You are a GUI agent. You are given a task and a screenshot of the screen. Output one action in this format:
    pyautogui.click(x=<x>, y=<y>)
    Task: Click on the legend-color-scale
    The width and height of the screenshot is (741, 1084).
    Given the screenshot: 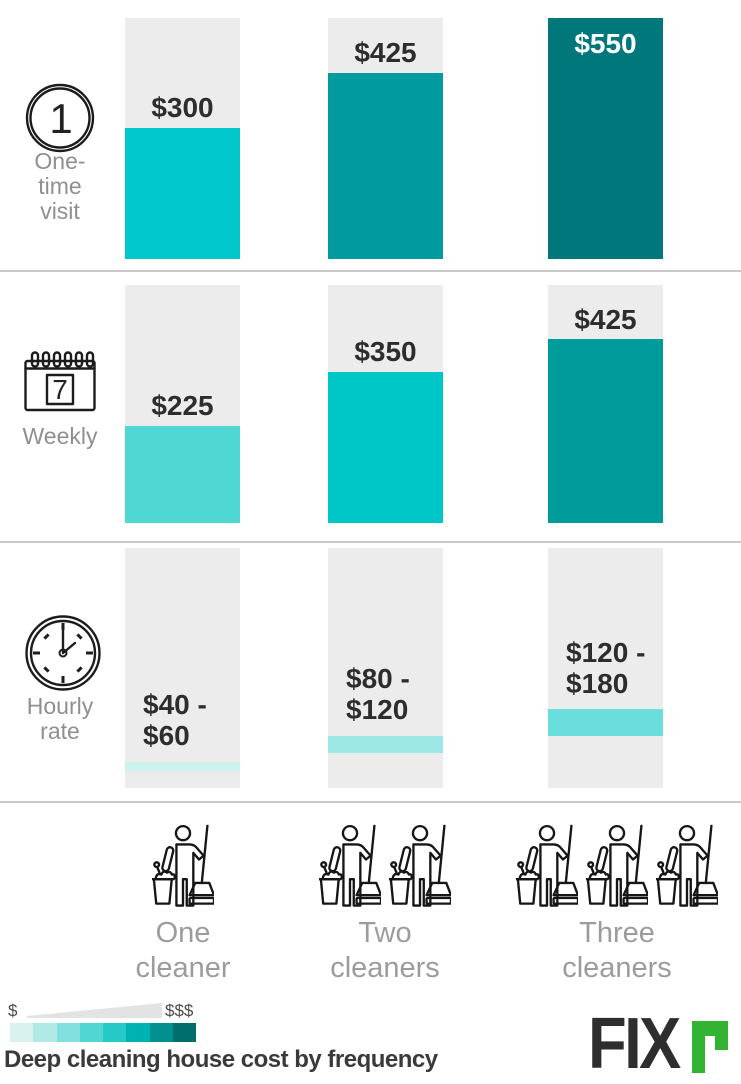 What is the action you would take?
    pyautogui.click(x=103, y=1032)
    